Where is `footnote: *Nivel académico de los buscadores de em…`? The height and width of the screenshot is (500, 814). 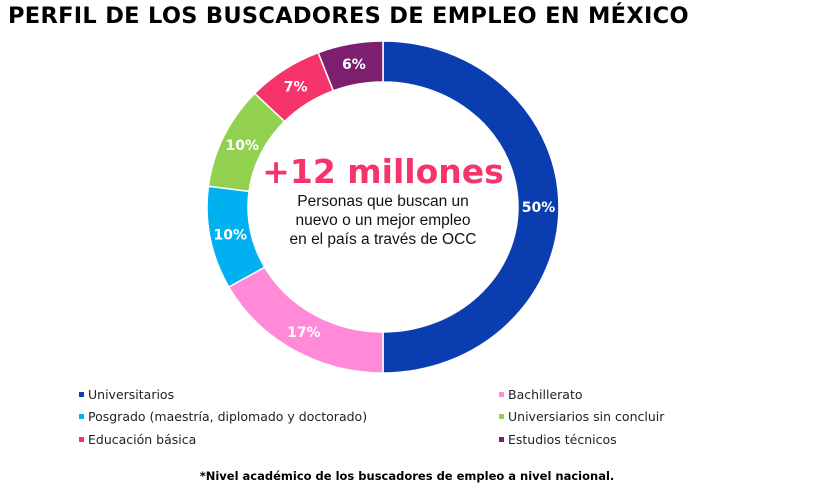
footnote: *Nivel académico de los buscadores de em… is located at coordinates (407, 476).